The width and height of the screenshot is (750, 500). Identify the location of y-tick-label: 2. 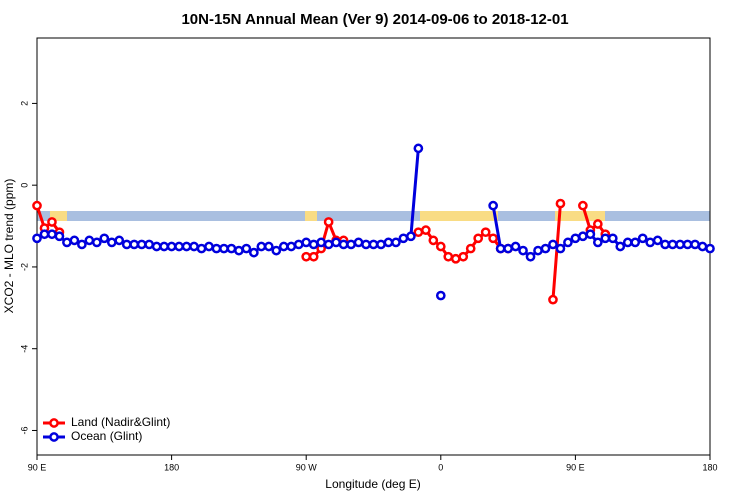
(24, 103).